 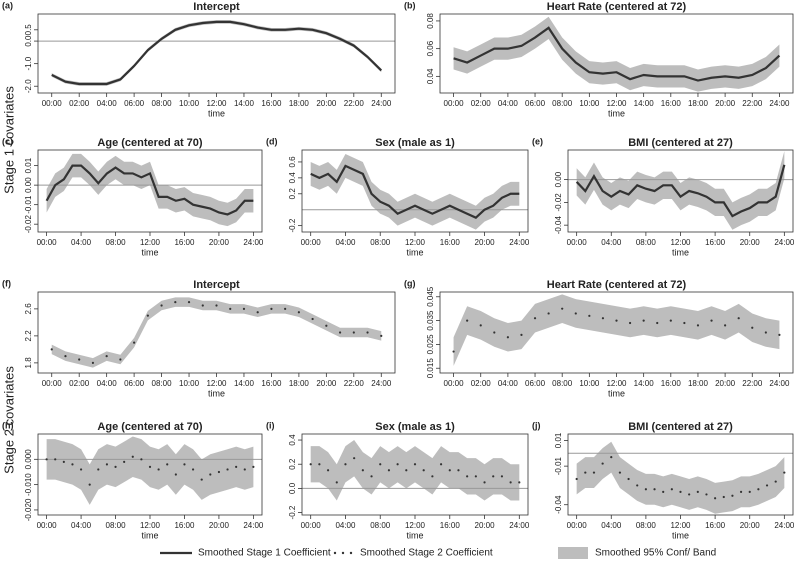 I want to click on y-tick-label: 0.06, so click(x=430, y=48).